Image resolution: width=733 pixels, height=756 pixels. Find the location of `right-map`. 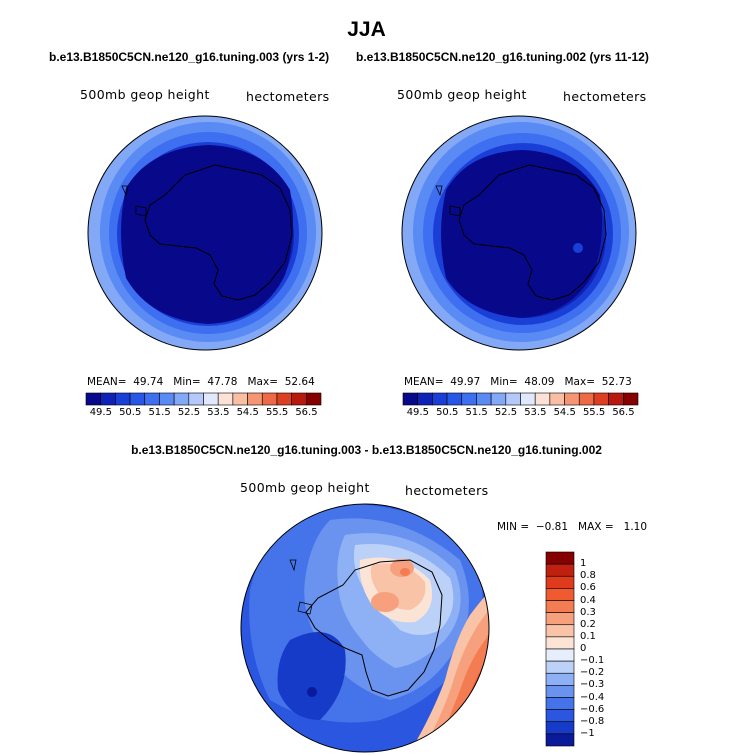

right-map is located at coordinates (519, 233).